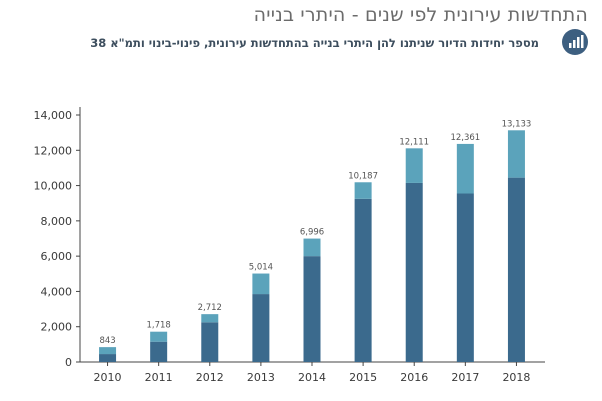 This screenshot has width=602, height=401. Describe the element at coordinates (575, 42) in the screenshot. I see `bar-chart-icon` at that location.